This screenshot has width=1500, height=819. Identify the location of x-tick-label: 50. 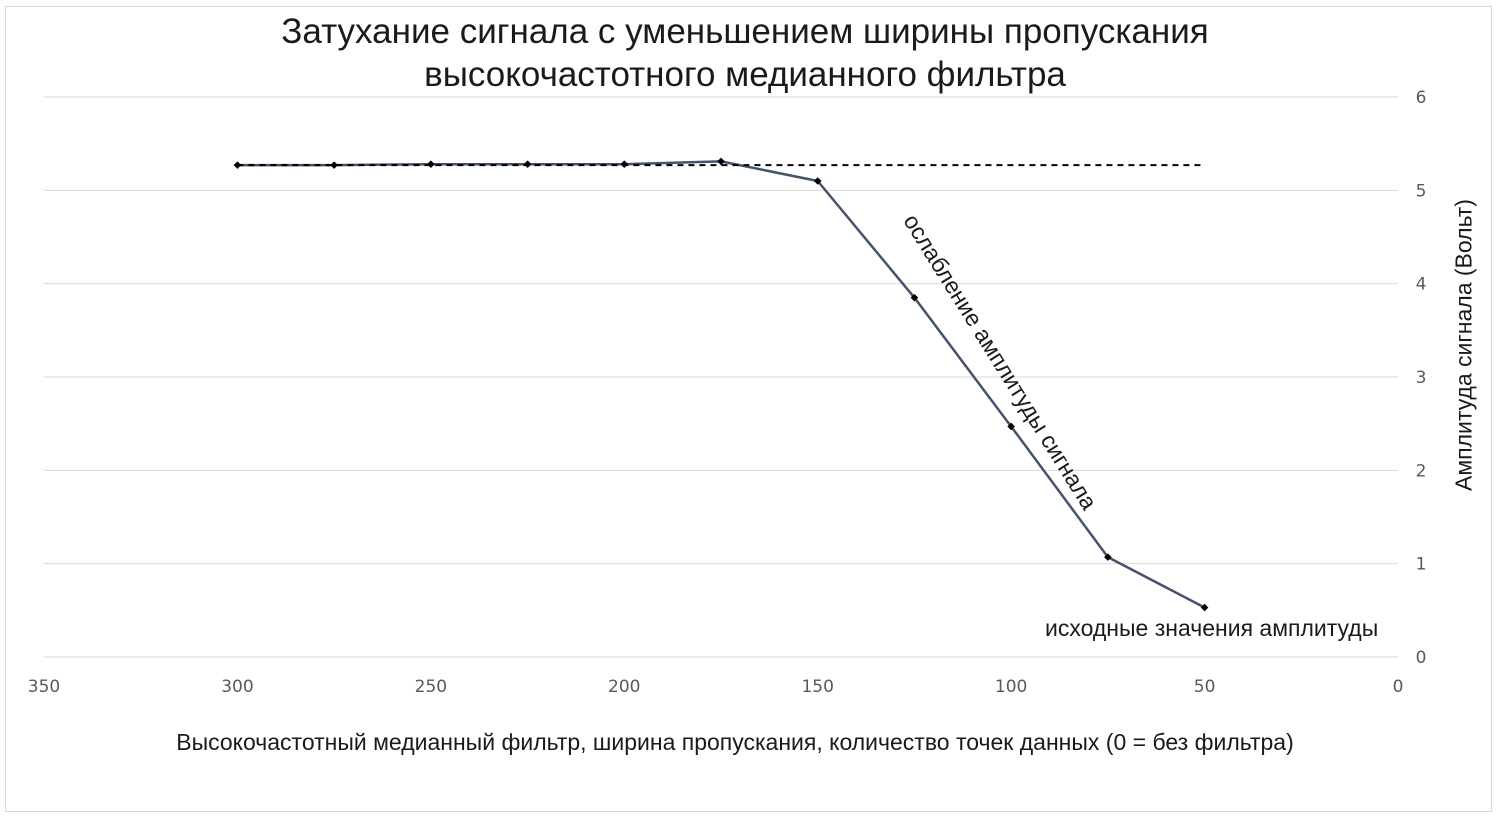
(1205, 687).